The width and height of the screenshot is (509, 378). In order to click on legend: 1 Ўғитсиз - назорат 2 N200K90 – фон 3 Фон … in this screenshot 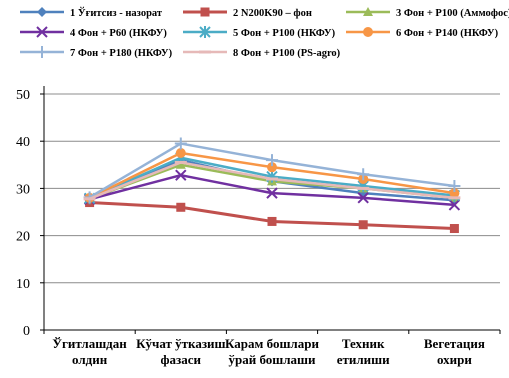, I will do `click(264, 33)`.